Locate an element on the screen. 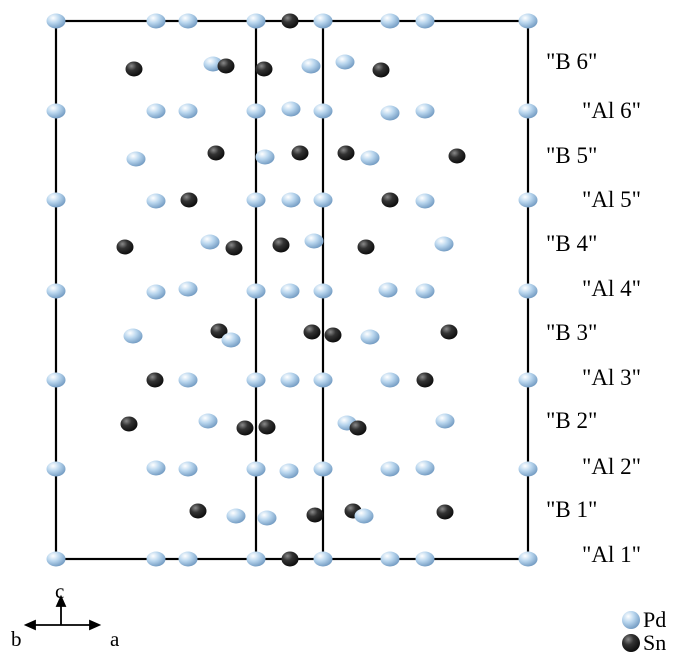 This screenshot has width=680, height=659. layer-label-al6: "Al 6" is located at coordinates (611, 110).